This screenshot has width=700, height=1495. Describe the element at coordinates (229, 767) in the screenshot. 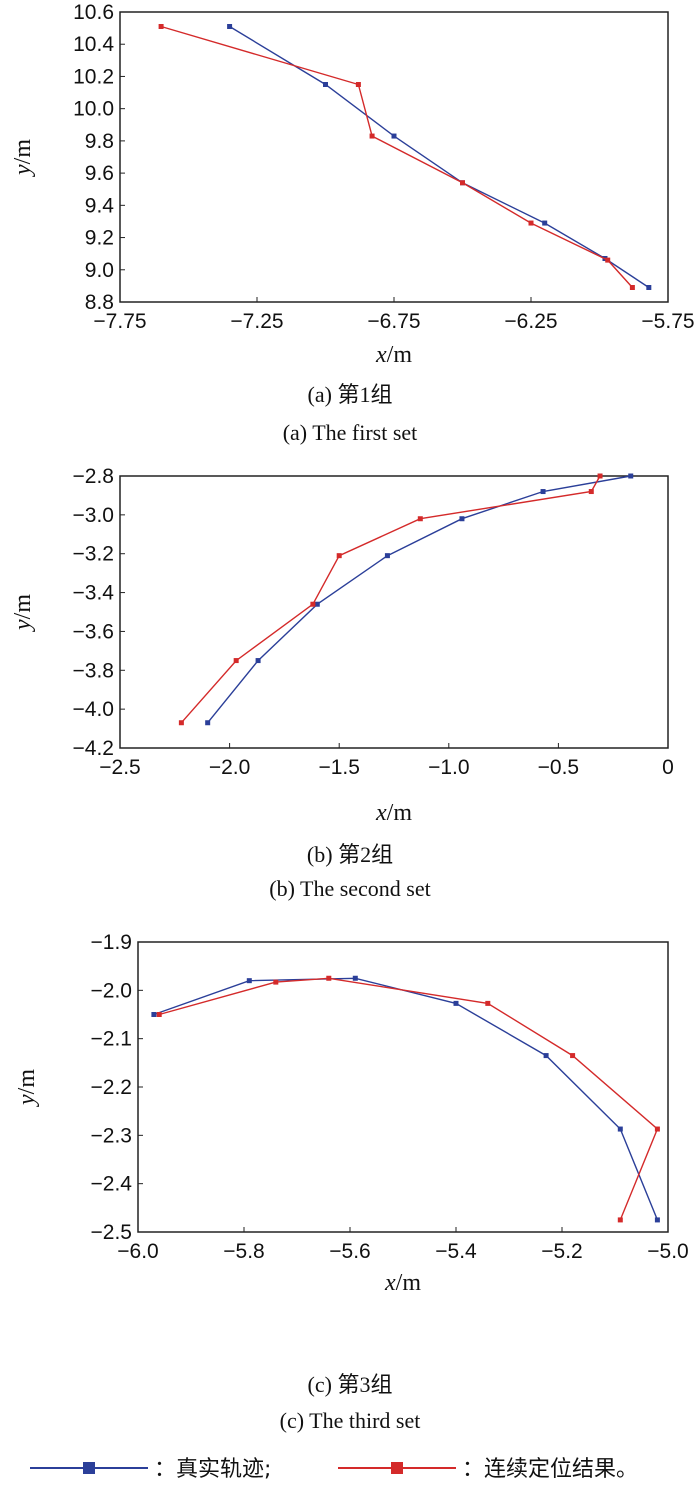

I see `x-tick-label: −2.0` at that location.